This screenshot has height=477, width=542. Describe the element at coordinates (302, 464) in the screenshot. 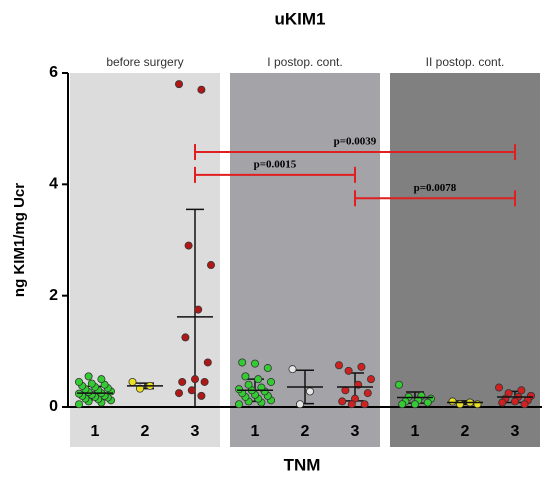

I see `x-axis-label: TNM` at that location.